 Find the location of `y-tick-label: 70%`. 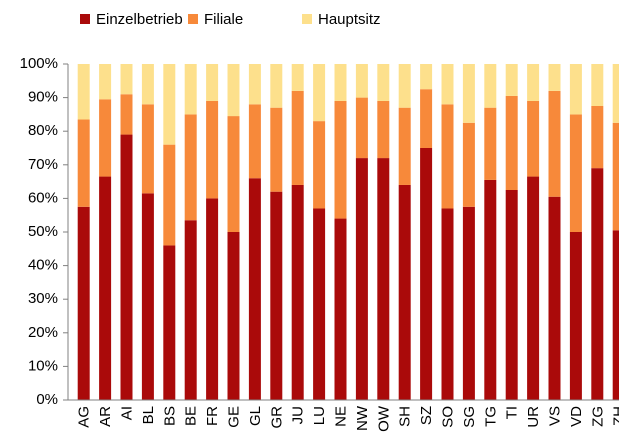

y-tick-label: 70% is located at coordinates (43, 164).